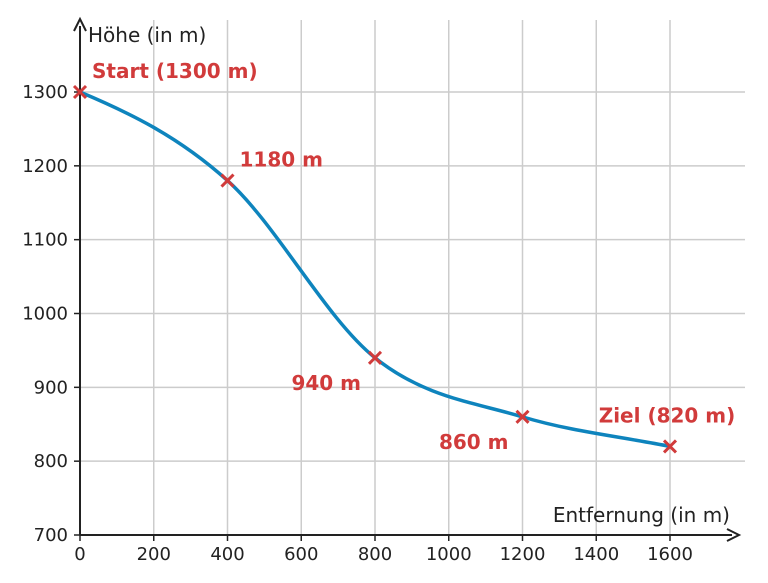 The image size is (768, 583). Describe the element at coordinates (375, 554) in the screenshot. I see `x-tick-label: 800` at that location.